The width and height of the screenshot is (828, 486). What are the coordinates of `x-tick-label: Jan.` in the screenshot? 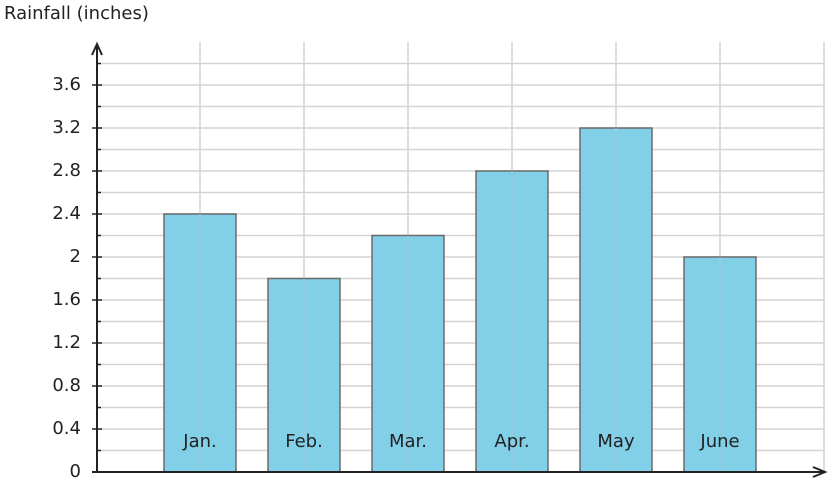 It's located at (199, 441).